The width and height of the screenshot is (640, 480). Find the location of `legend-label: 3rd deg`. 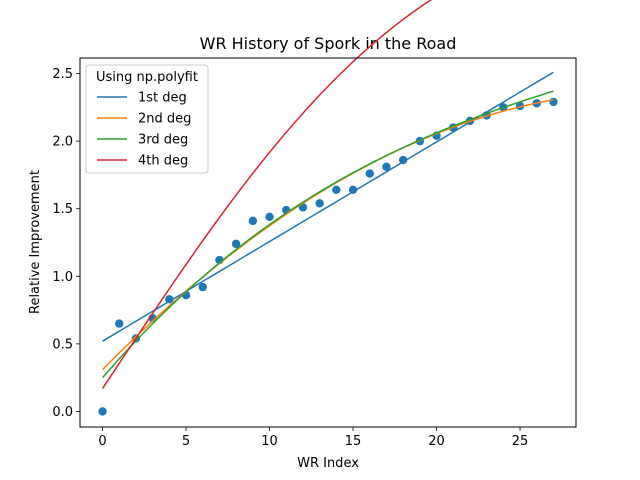

legend-label: 3rd deg is located at coordinates (163, 140).